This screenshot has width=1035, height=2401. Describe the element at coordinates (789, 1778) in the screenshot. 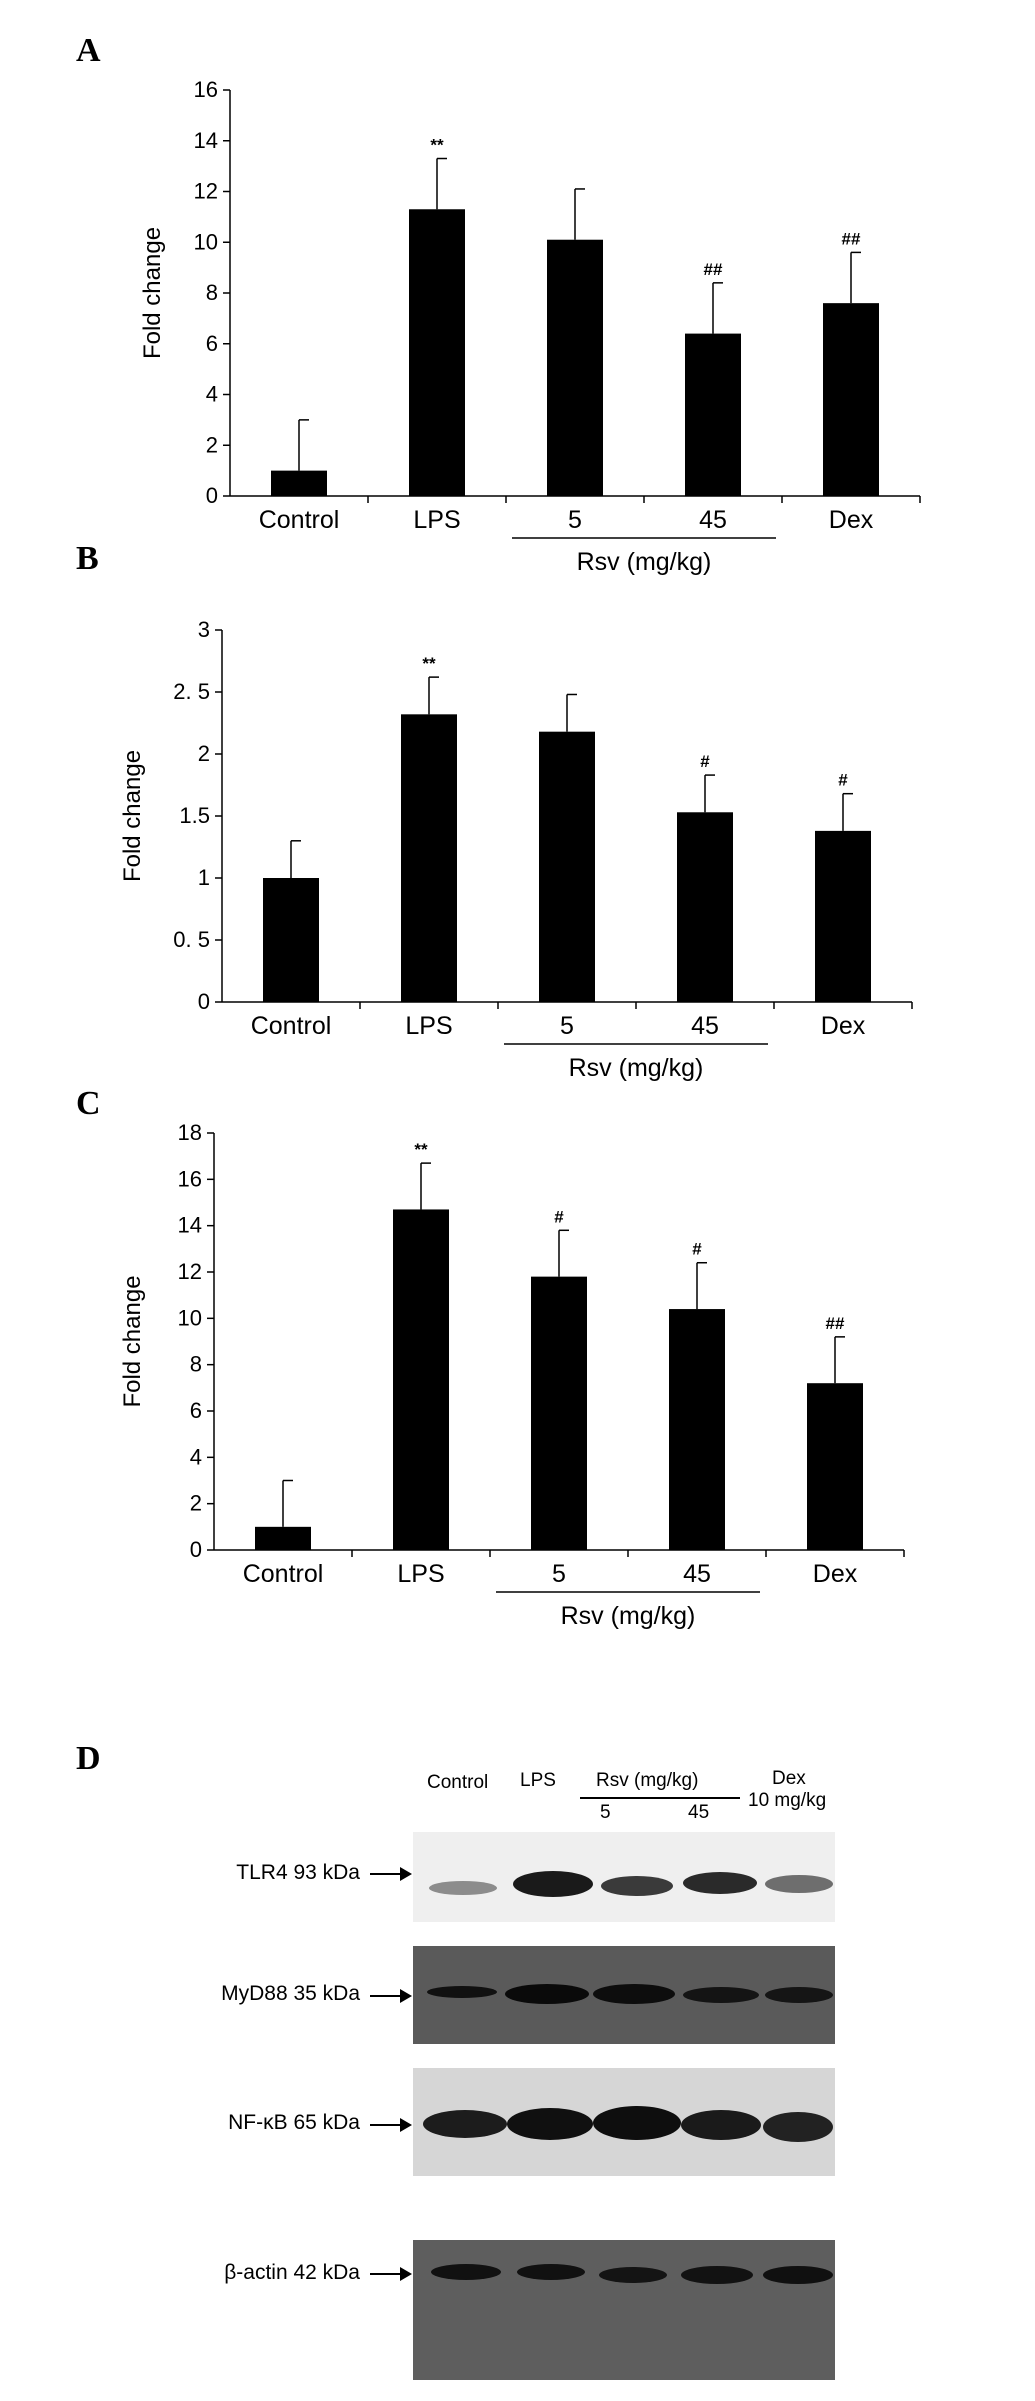

I see `lane-label-dex: Dex` at that location.